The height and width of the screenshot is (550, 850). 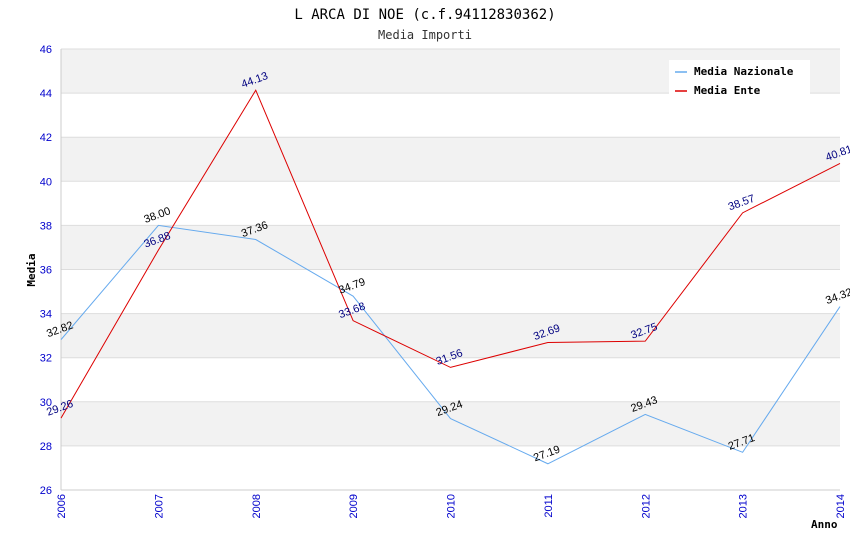 I want to click on x-tick-label: 2007, so click(x=159, y=506).